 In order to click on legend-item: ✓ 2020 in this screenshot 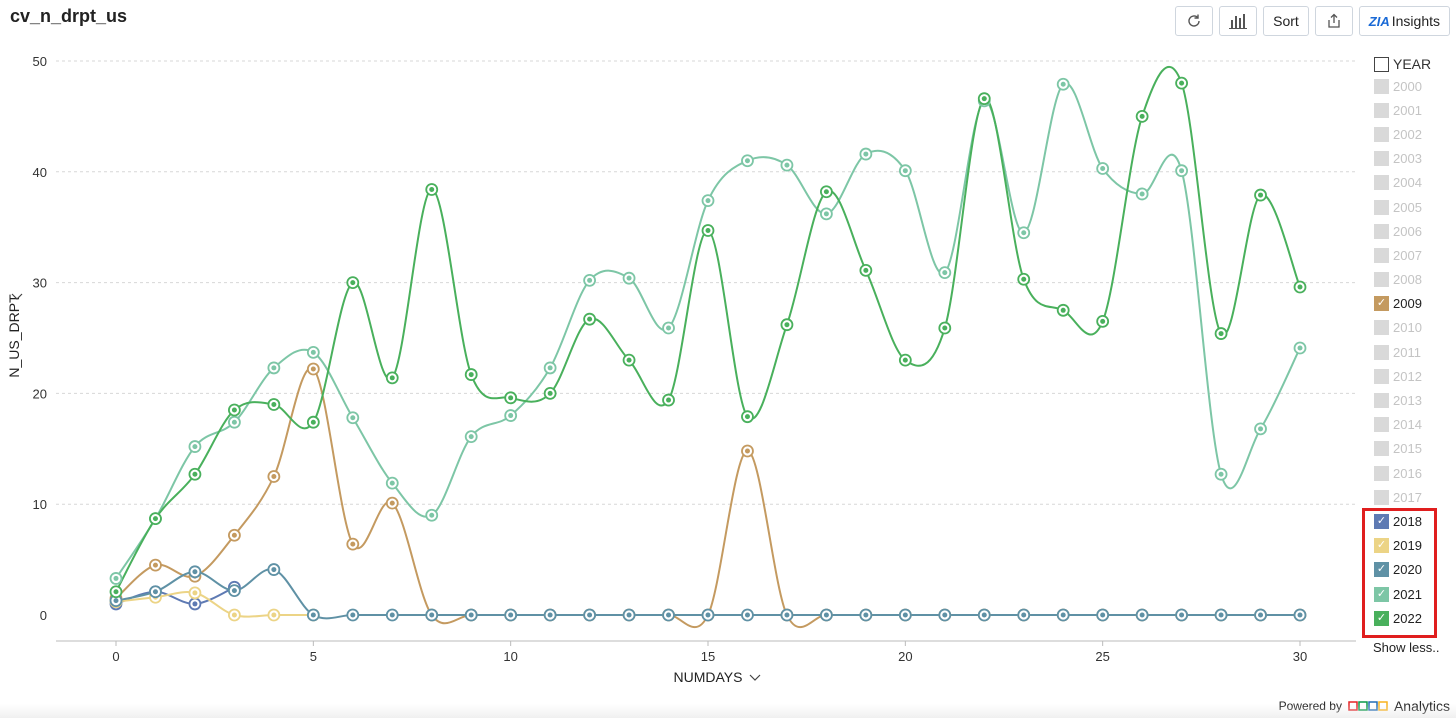, I will do `click(1414, 570)`.